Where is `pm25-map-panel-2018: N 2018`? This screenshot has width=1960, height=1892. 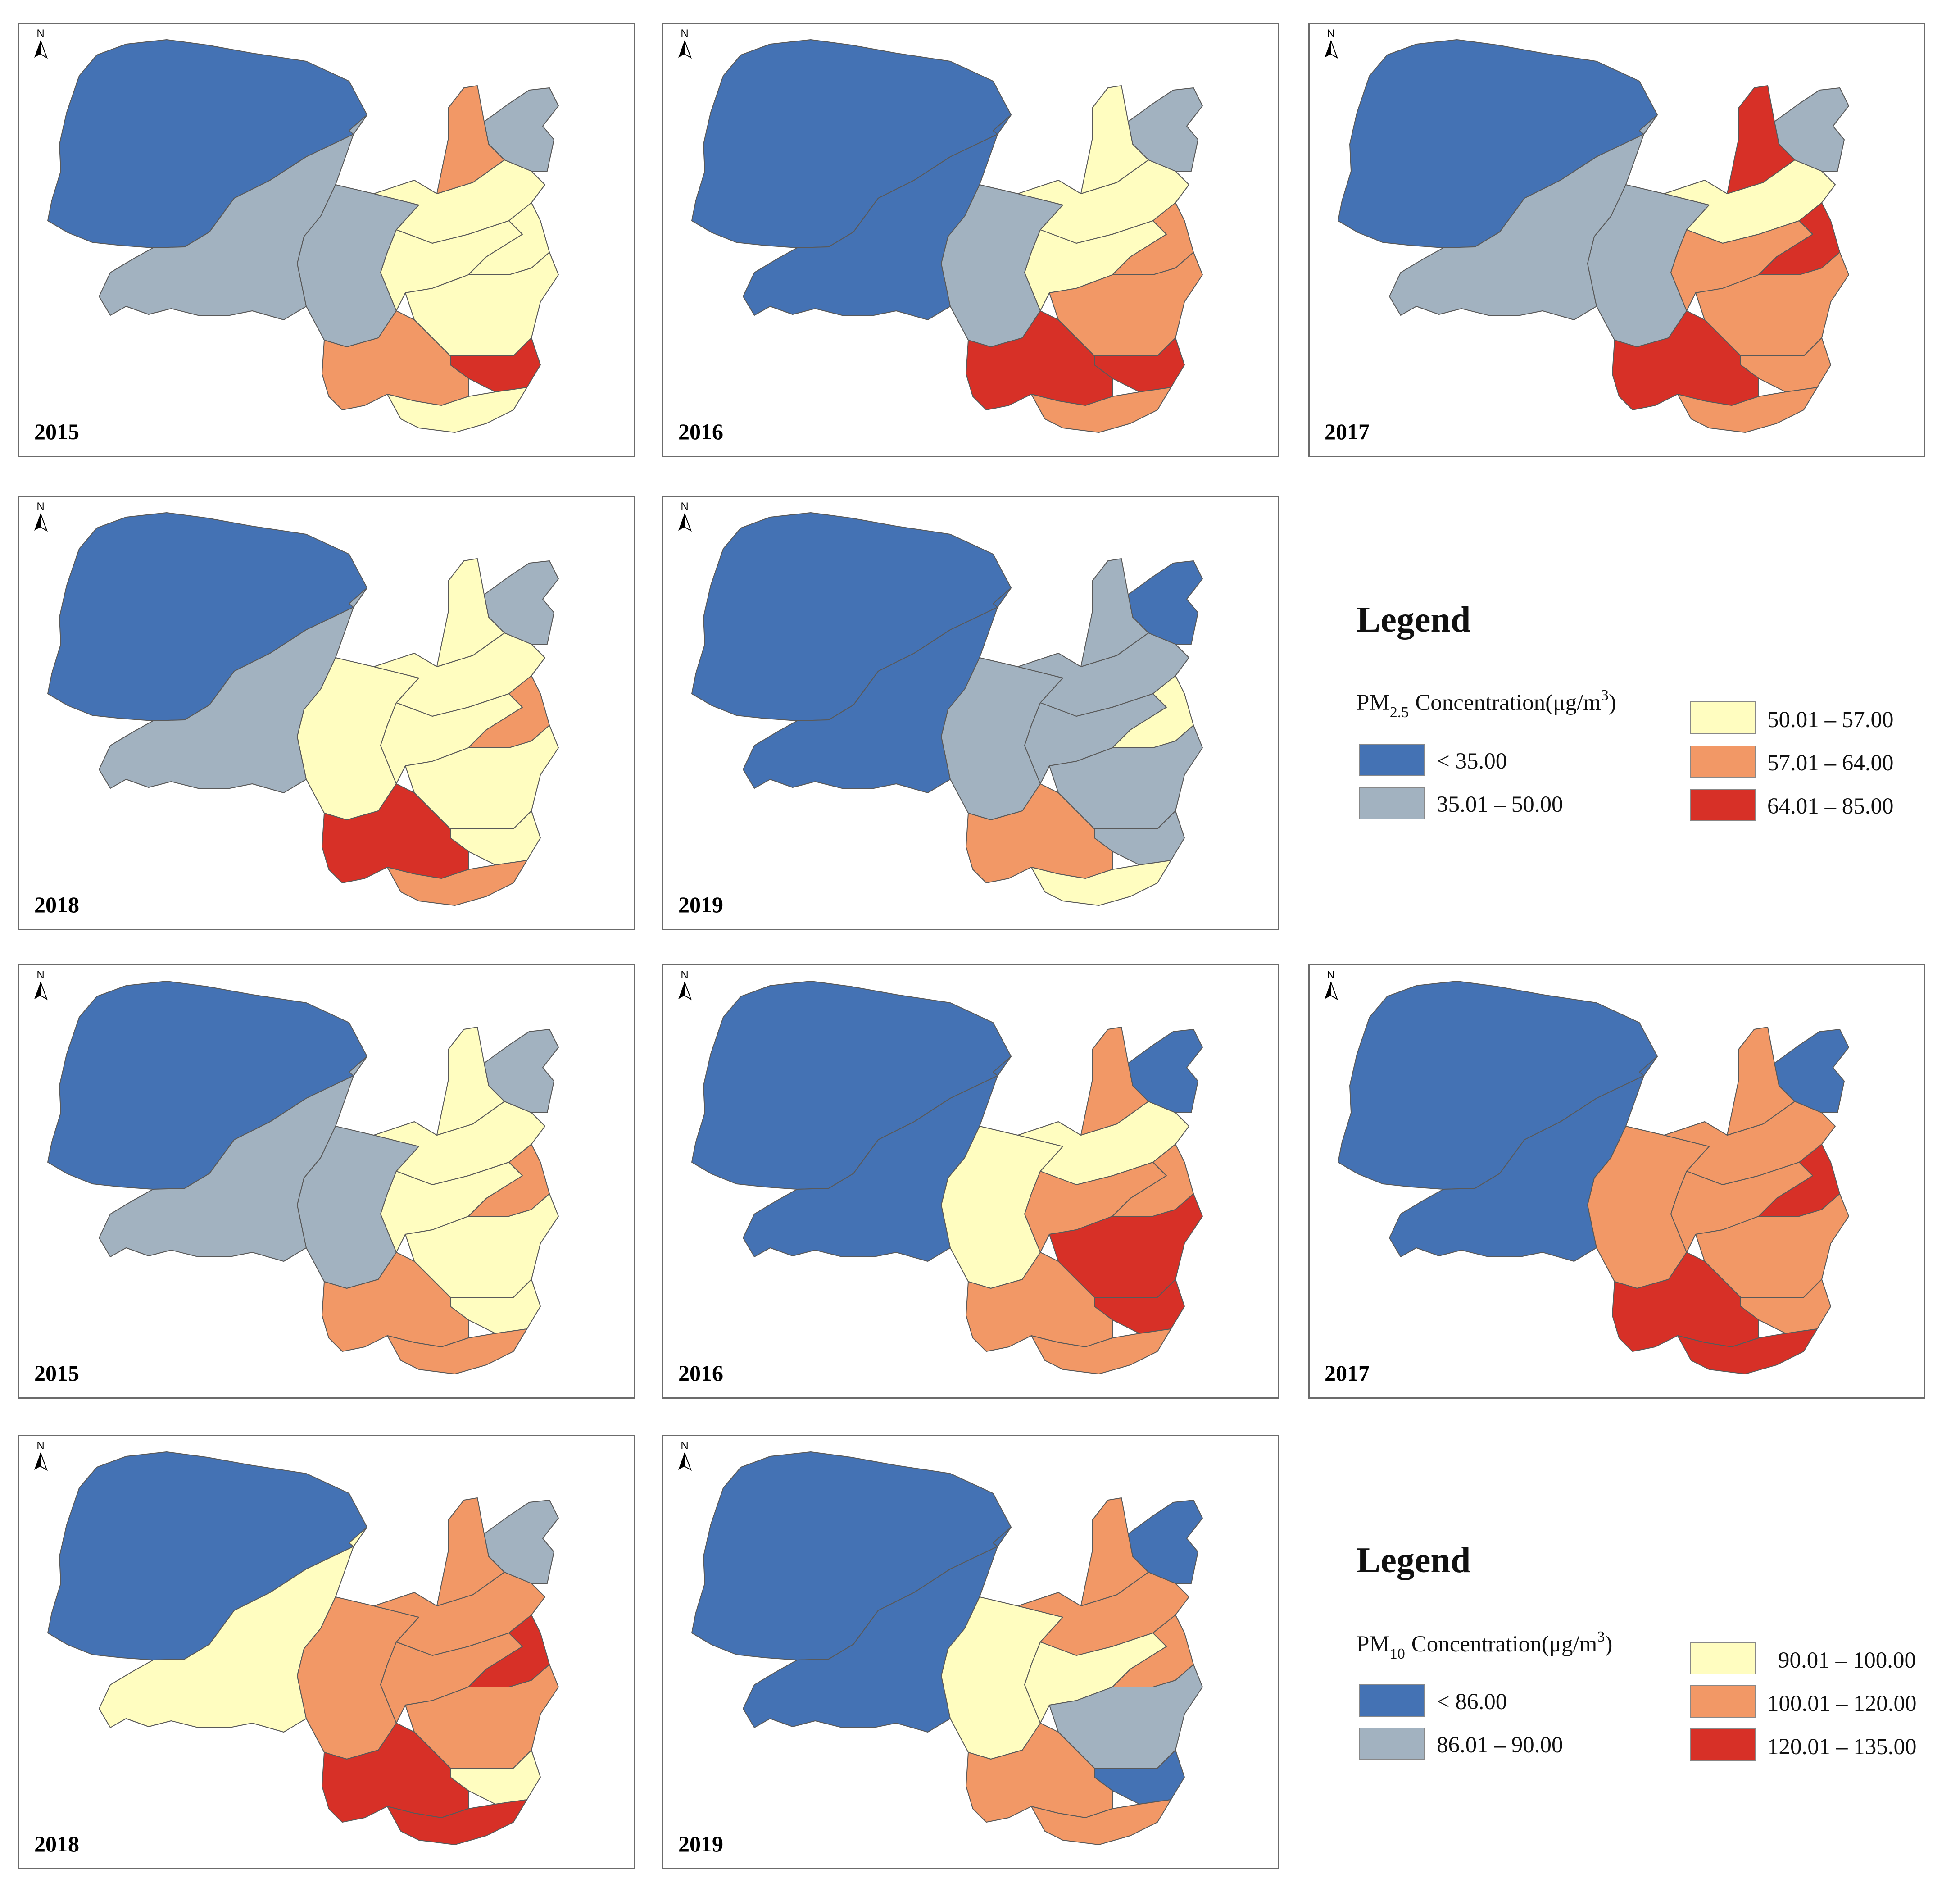 pm25-map-panel-2018: N 2018 is located at coordinates (326, 713).